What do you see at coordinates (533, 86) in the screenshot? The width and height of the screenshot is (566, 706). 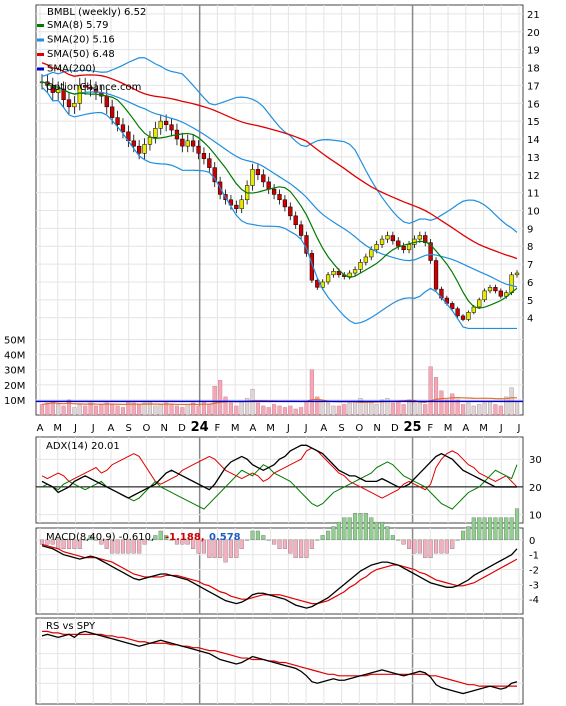 I see `price-tick-label: 17` at bounding box center [533, 86].